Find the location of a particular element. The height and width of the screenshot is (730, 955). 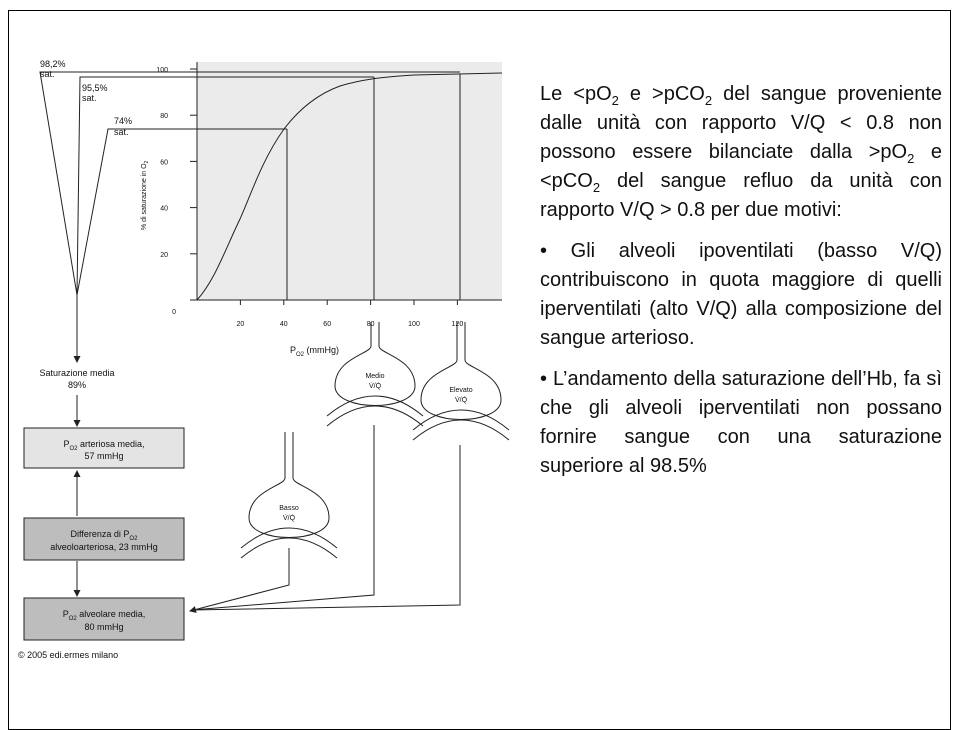

y-tick-label: 40 is located at coordinates (164, 209).